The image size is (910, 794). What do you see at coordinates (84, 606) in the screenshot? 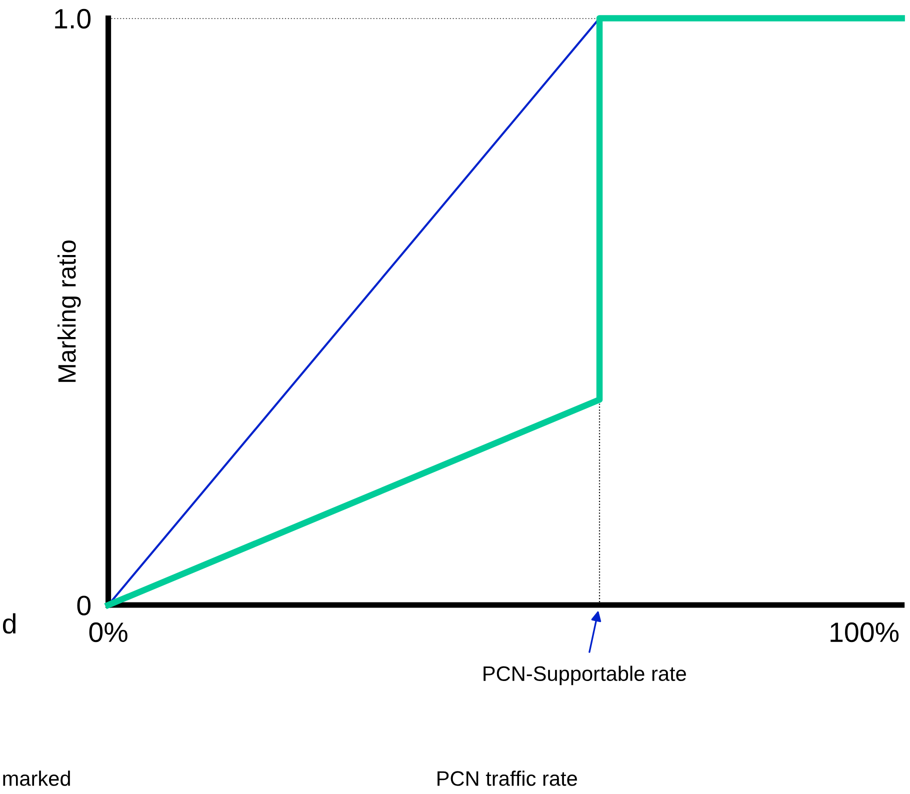
I see `y-tick-label: 0` at bounding box center [84, 606].